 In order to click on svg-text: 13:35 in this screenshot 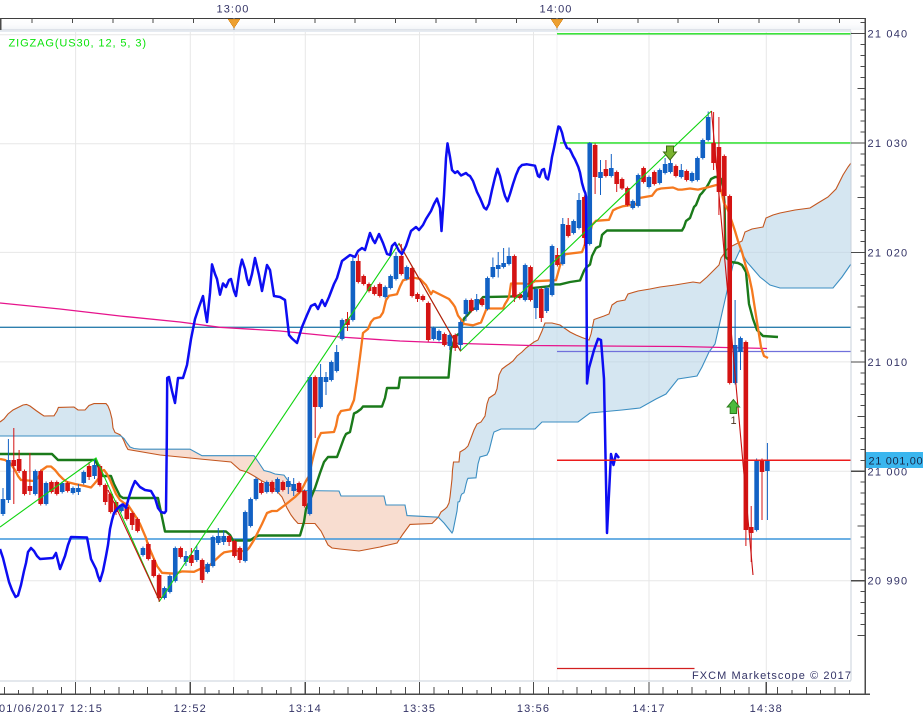, I will do `click(419, 709)`.